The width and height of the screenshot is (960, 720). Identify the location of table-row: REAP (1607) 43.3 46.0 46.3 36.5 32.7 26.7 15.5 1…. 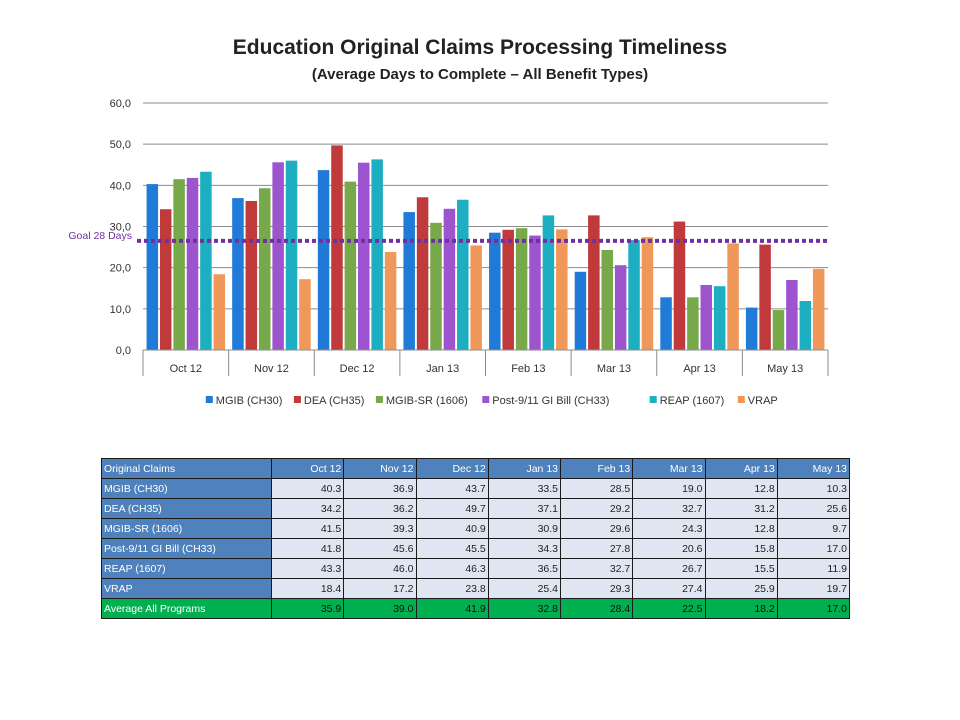
(476, 568).